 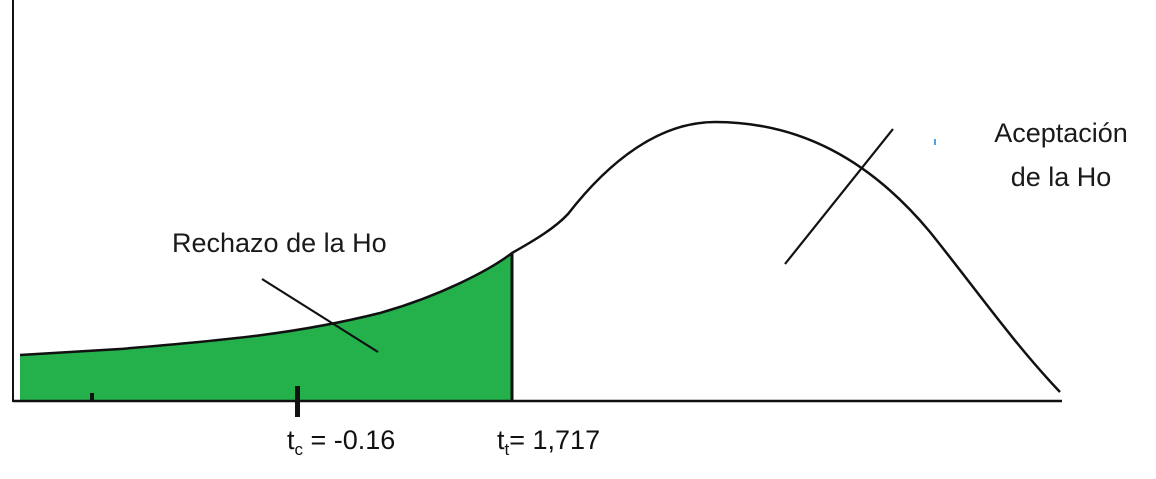 I want to click on tt-label: tt= 1,717, so click(x=548, y=442).